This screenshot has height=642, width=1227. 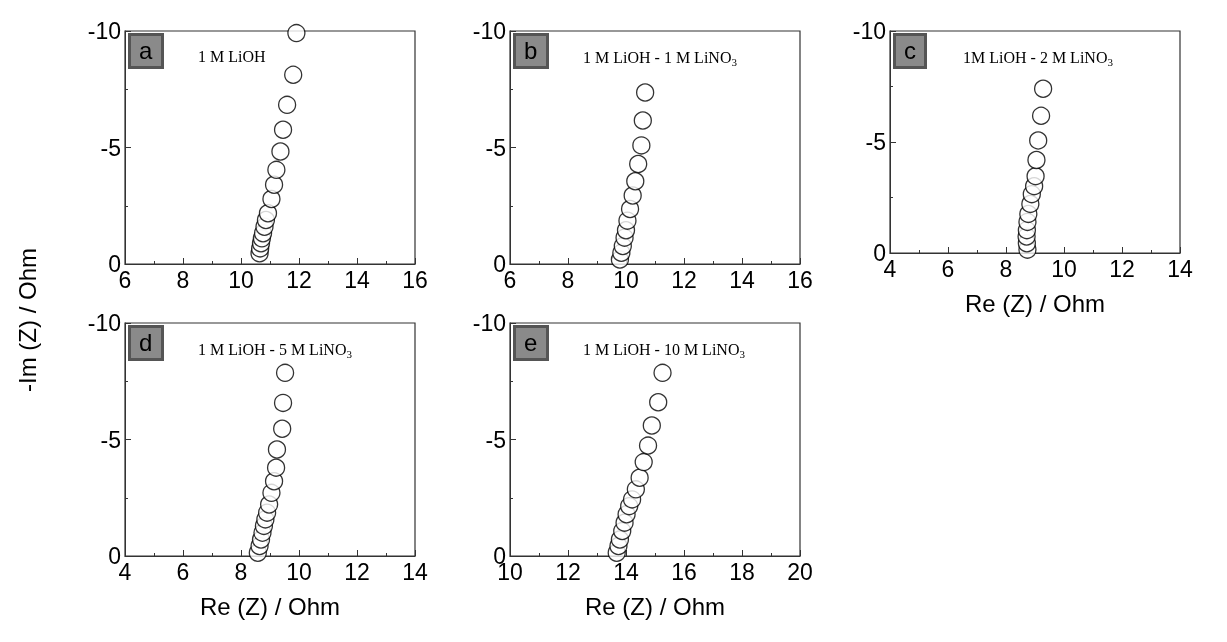 I want to click on text: 1 M LiOH, so click(x=232, y=56).